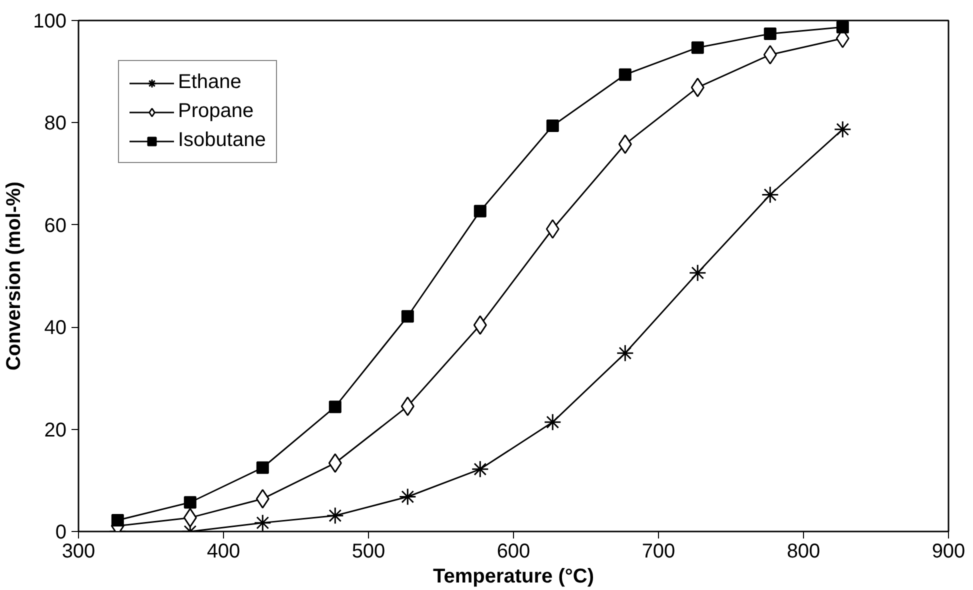 This screenshot has width=973, height=590. What do you see at coordinates (50, 21) in the screenshot?
I see `y-tick-label: 100` at bounding box center [50, 21].